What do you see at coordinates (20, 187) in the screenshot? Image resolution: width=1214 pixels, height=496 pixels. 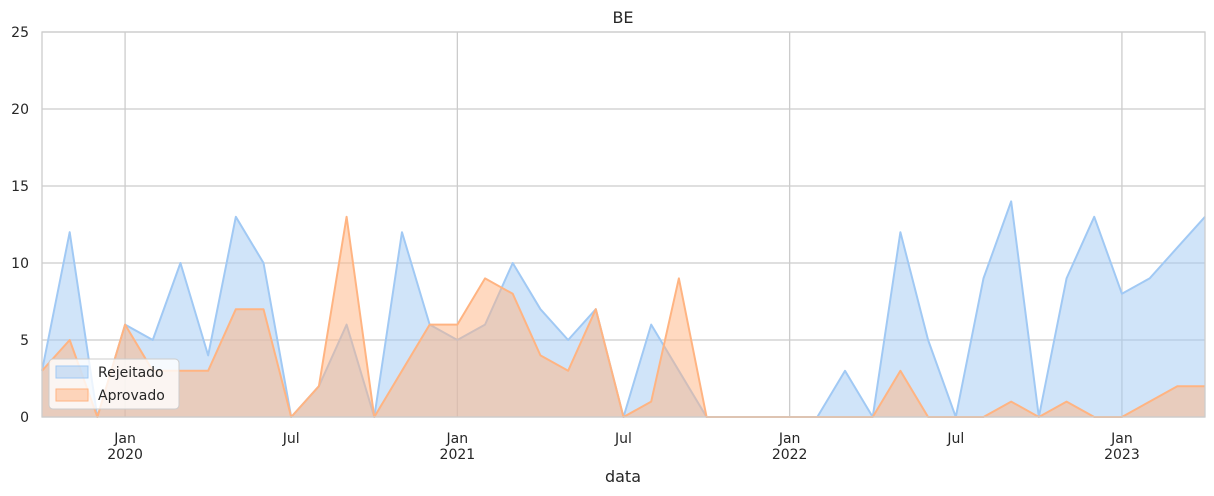 I see `y-tick-label: 15` at bounding box center [20, 187].